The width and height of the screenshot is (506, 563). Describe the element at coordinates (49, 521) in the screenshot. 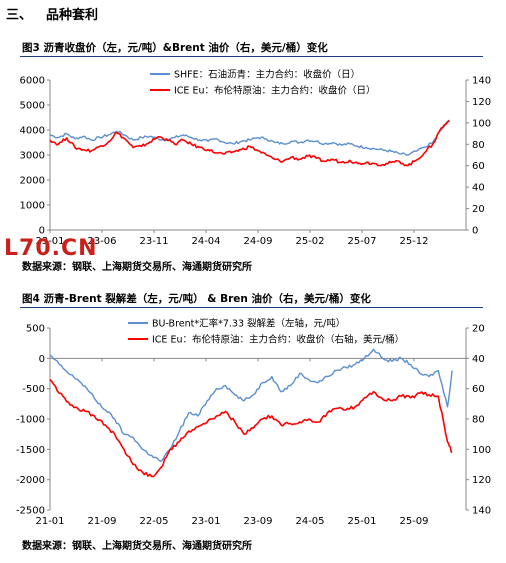

I see `x-tick-label: 21-01` at that location.